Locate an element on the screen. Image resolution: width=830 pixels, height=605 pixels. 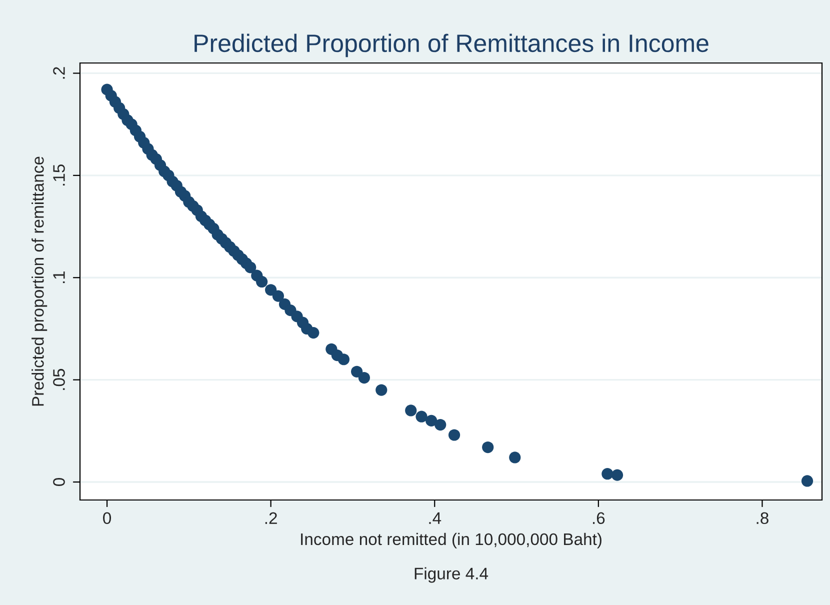
x-tick-label: 0 is located at coordinates (107, 518).